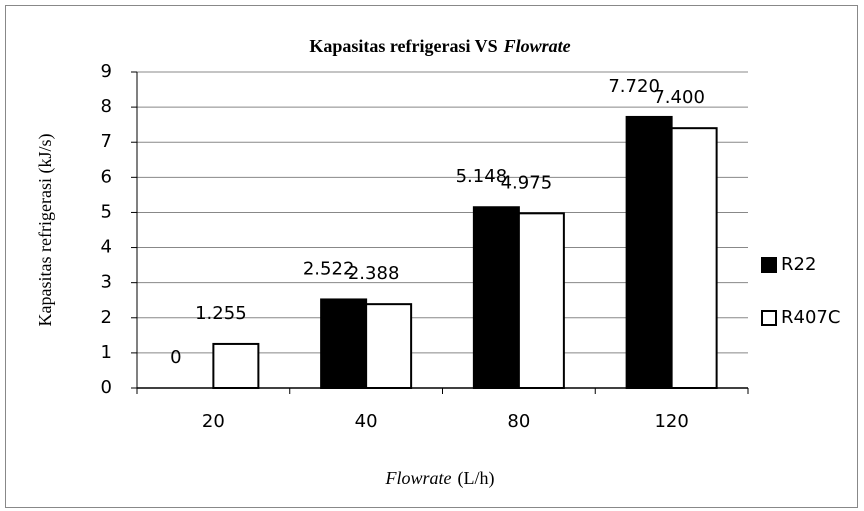  Describe the element at coordinates (106, 176) in the screenshot. I see `y-tick-label: 6` at that location.